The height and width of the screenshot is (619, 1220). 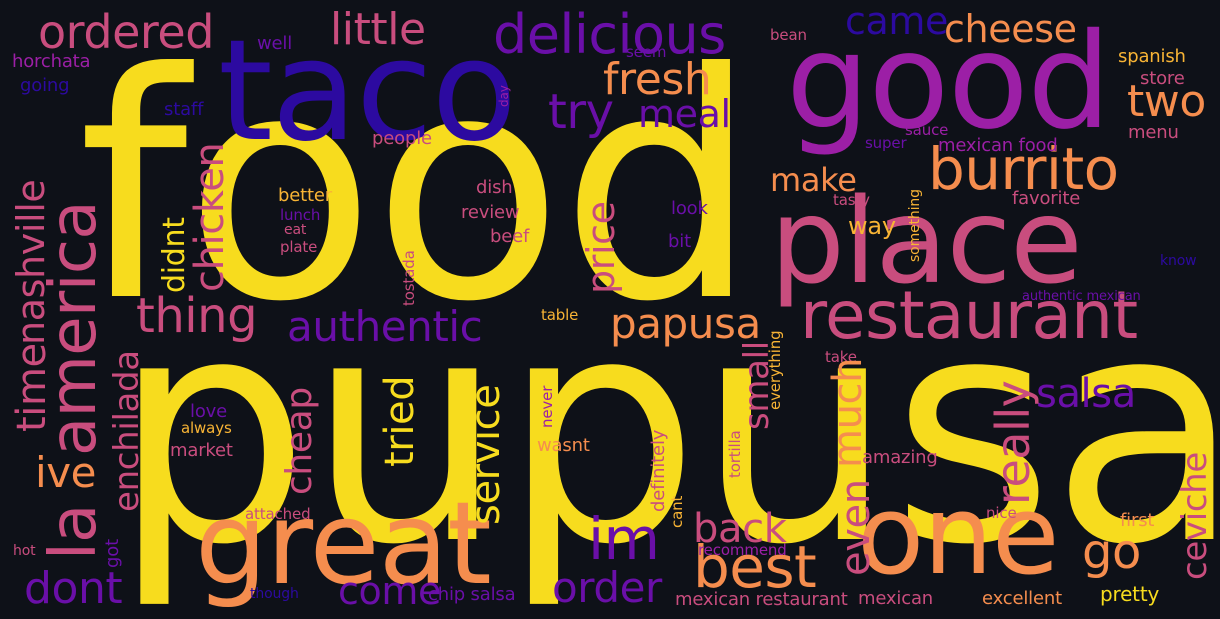 What do you see at coordinates (1153, 132) in the screenshot?
I see `word-menu: menu` at bounding box center [1153, 132].